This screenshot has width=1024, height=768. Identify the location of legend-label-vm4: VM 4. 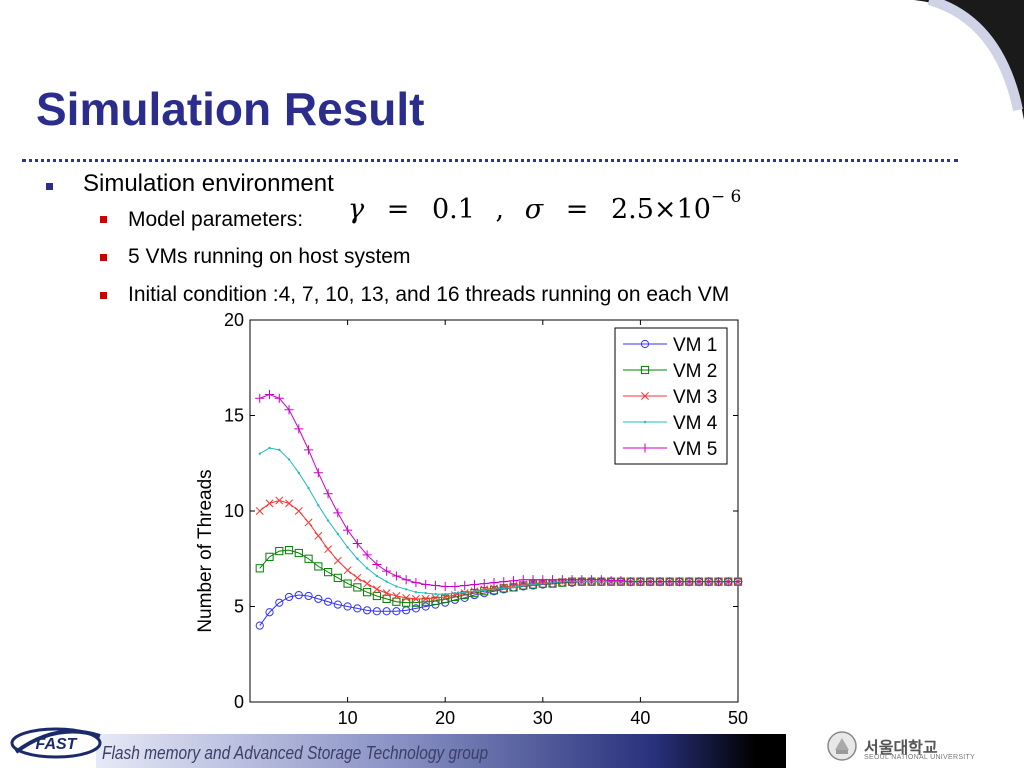
(695, 423).